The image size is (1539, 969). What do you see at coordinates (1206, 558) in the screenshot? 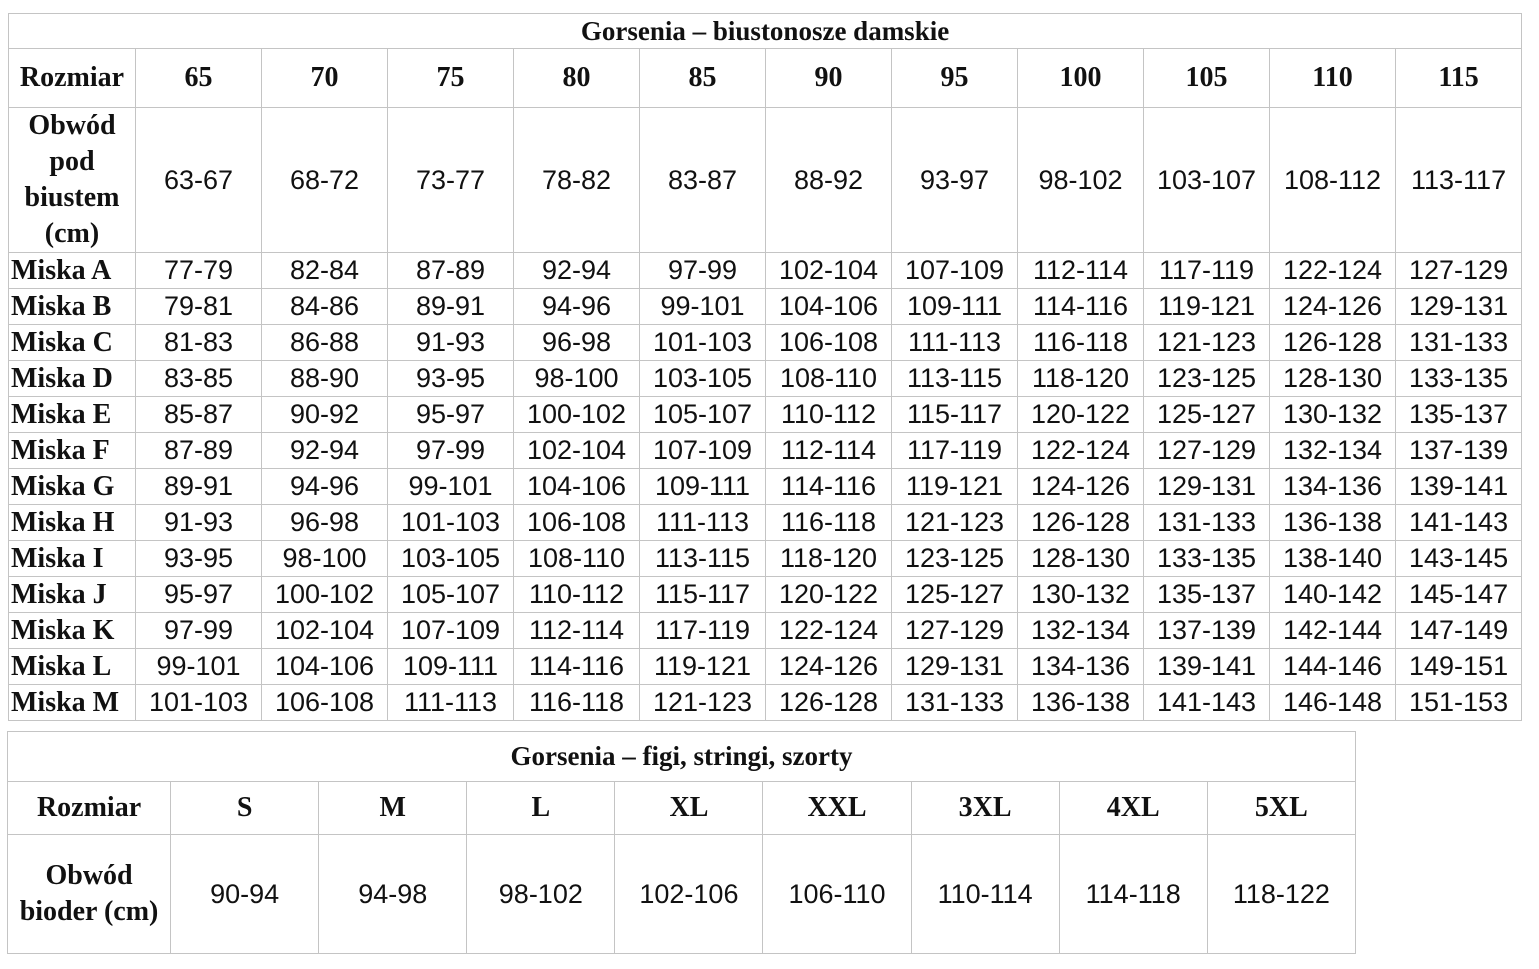
I see `bust-cell: 133-135` at bounding box center [1206, 558].